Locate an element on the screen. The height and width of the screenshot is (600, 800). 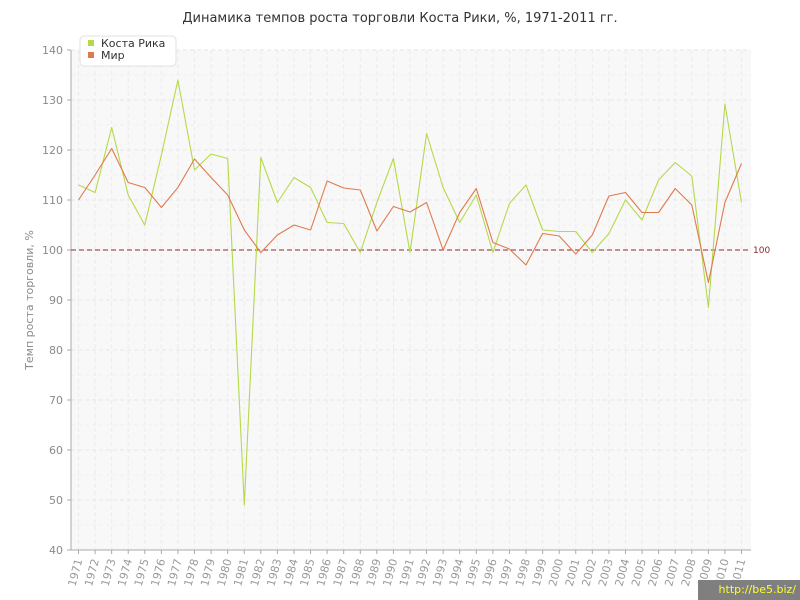
y-axis-label: Темп роста торговли, % is located at coordinates (29, 300).